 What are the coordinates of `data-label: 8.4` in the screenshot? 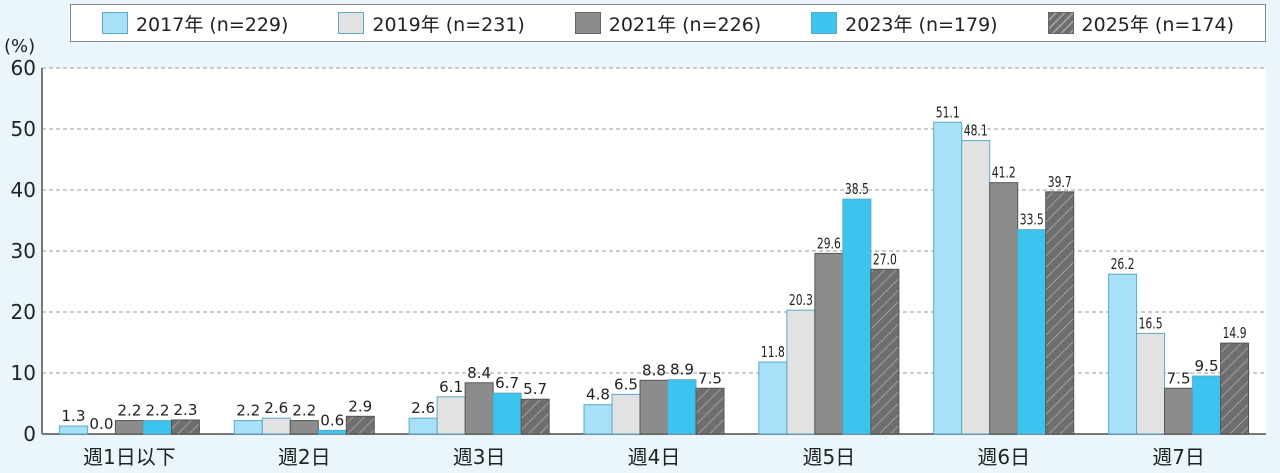 It's located at (479, 373).